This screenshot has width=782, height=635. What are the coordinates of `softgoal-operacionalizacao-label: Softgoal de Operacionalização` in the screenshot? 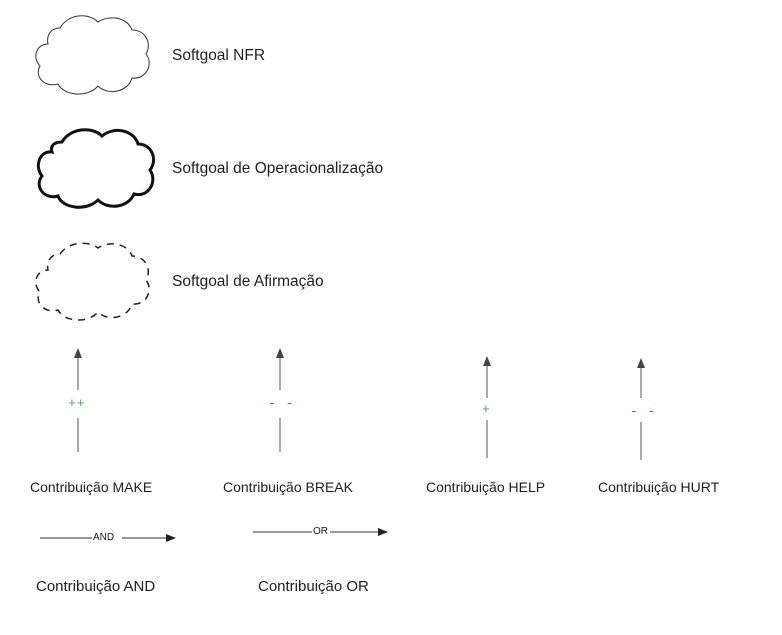 It's located at (278, 168).